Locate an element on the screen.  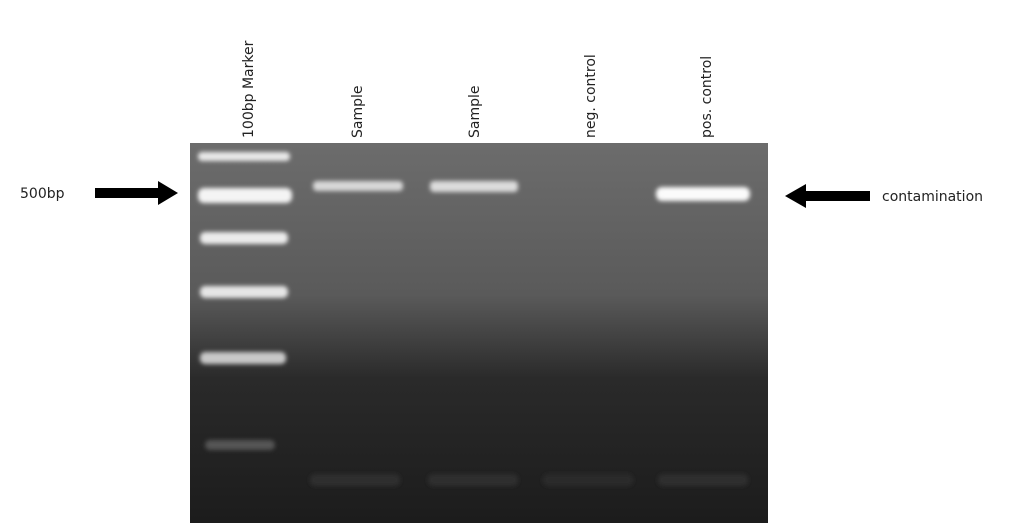
lane-label: neg. control is located at coordinates (591, 96).